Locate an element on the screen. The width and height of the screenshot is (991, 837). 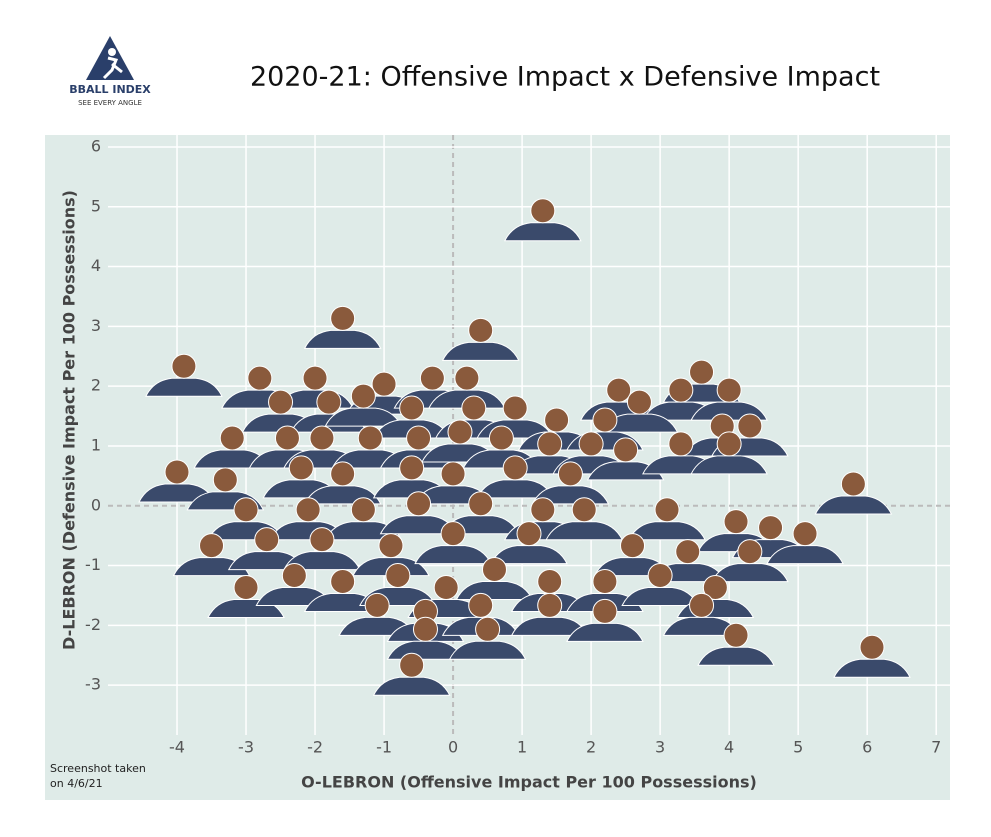
x-tick-label: 4 is located at coordinates (729, 747).